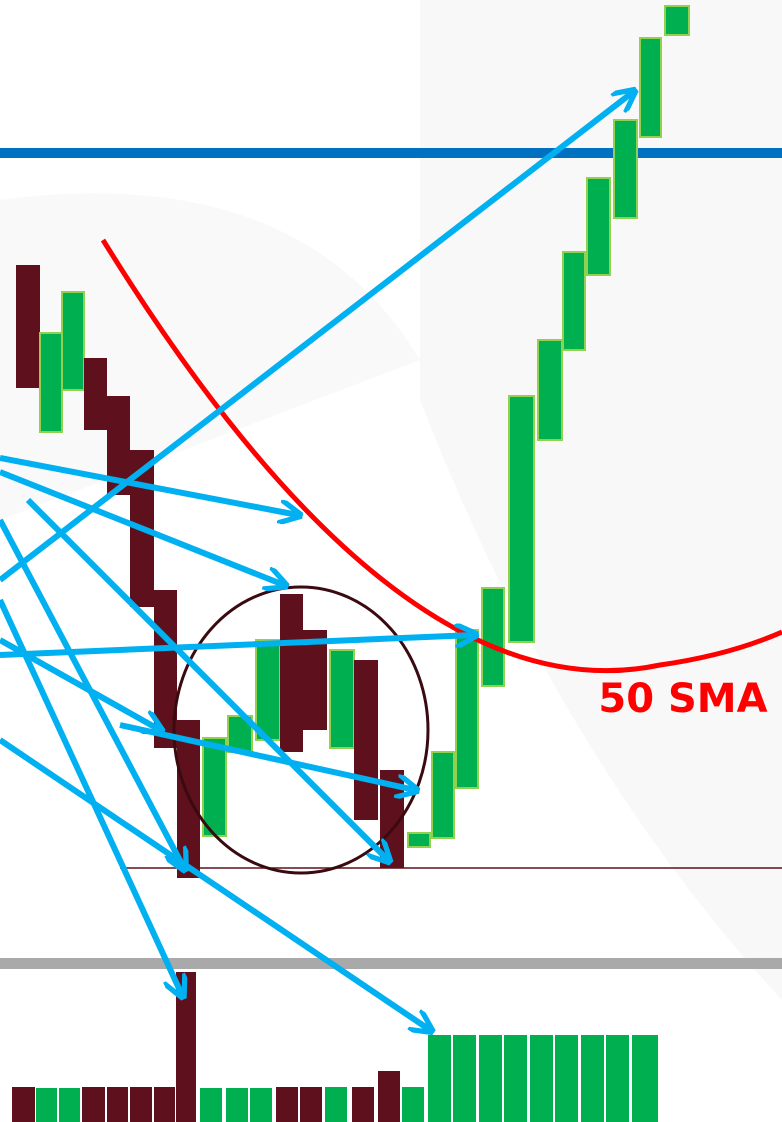 The image size is (782, 1122). What do you see at coordinates (391, 963) in the screenshot?
I see `panel-divider` at bounding box center [391, 963].